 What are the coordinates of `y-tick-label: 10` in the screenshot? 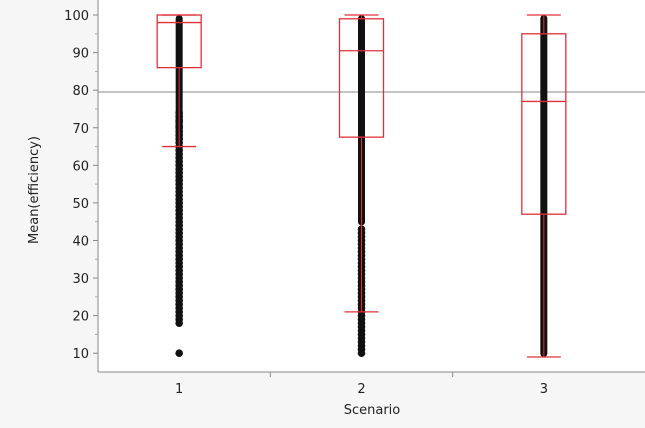 It's located at (80, 354).